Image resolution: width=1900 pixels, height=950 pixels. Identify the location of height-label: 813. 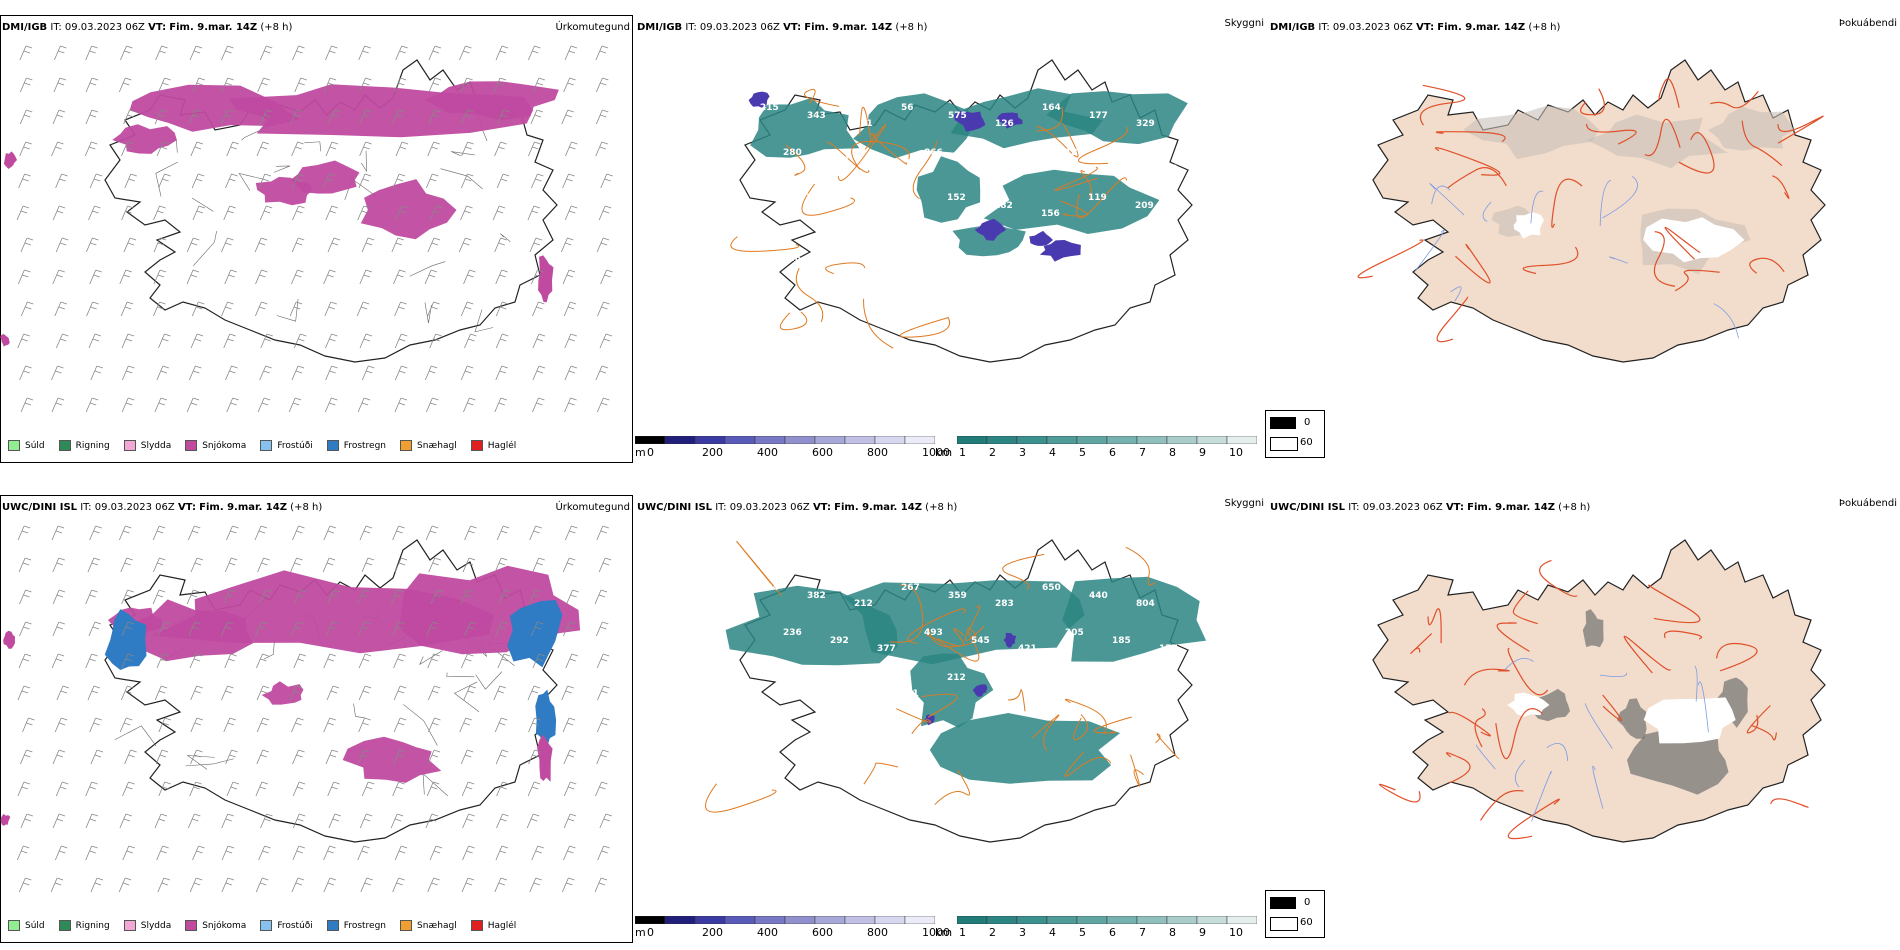
(980, 161).